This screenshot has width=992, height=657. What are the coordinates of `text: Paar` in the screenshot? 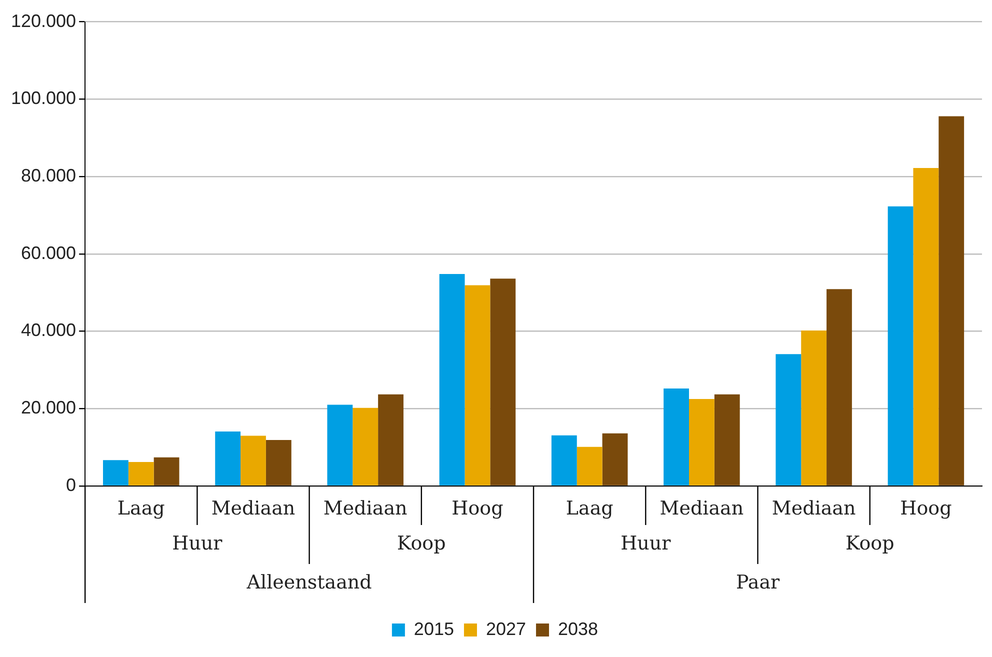 It's located at (758, 582).